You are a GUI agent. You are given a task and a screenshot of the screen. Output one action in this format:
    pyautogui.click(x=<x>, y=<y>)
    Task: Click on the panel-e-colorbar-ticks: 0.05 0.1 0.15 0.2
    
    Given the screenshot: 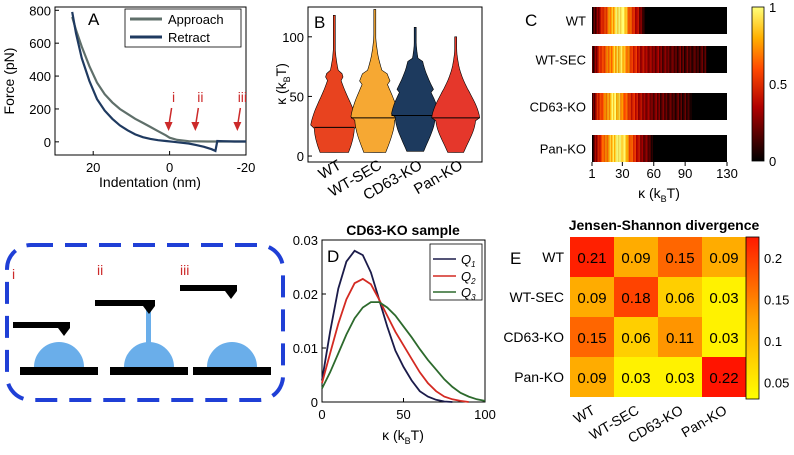 What is the action you would take?
    pyautogui.click(x=776, y=321)
    